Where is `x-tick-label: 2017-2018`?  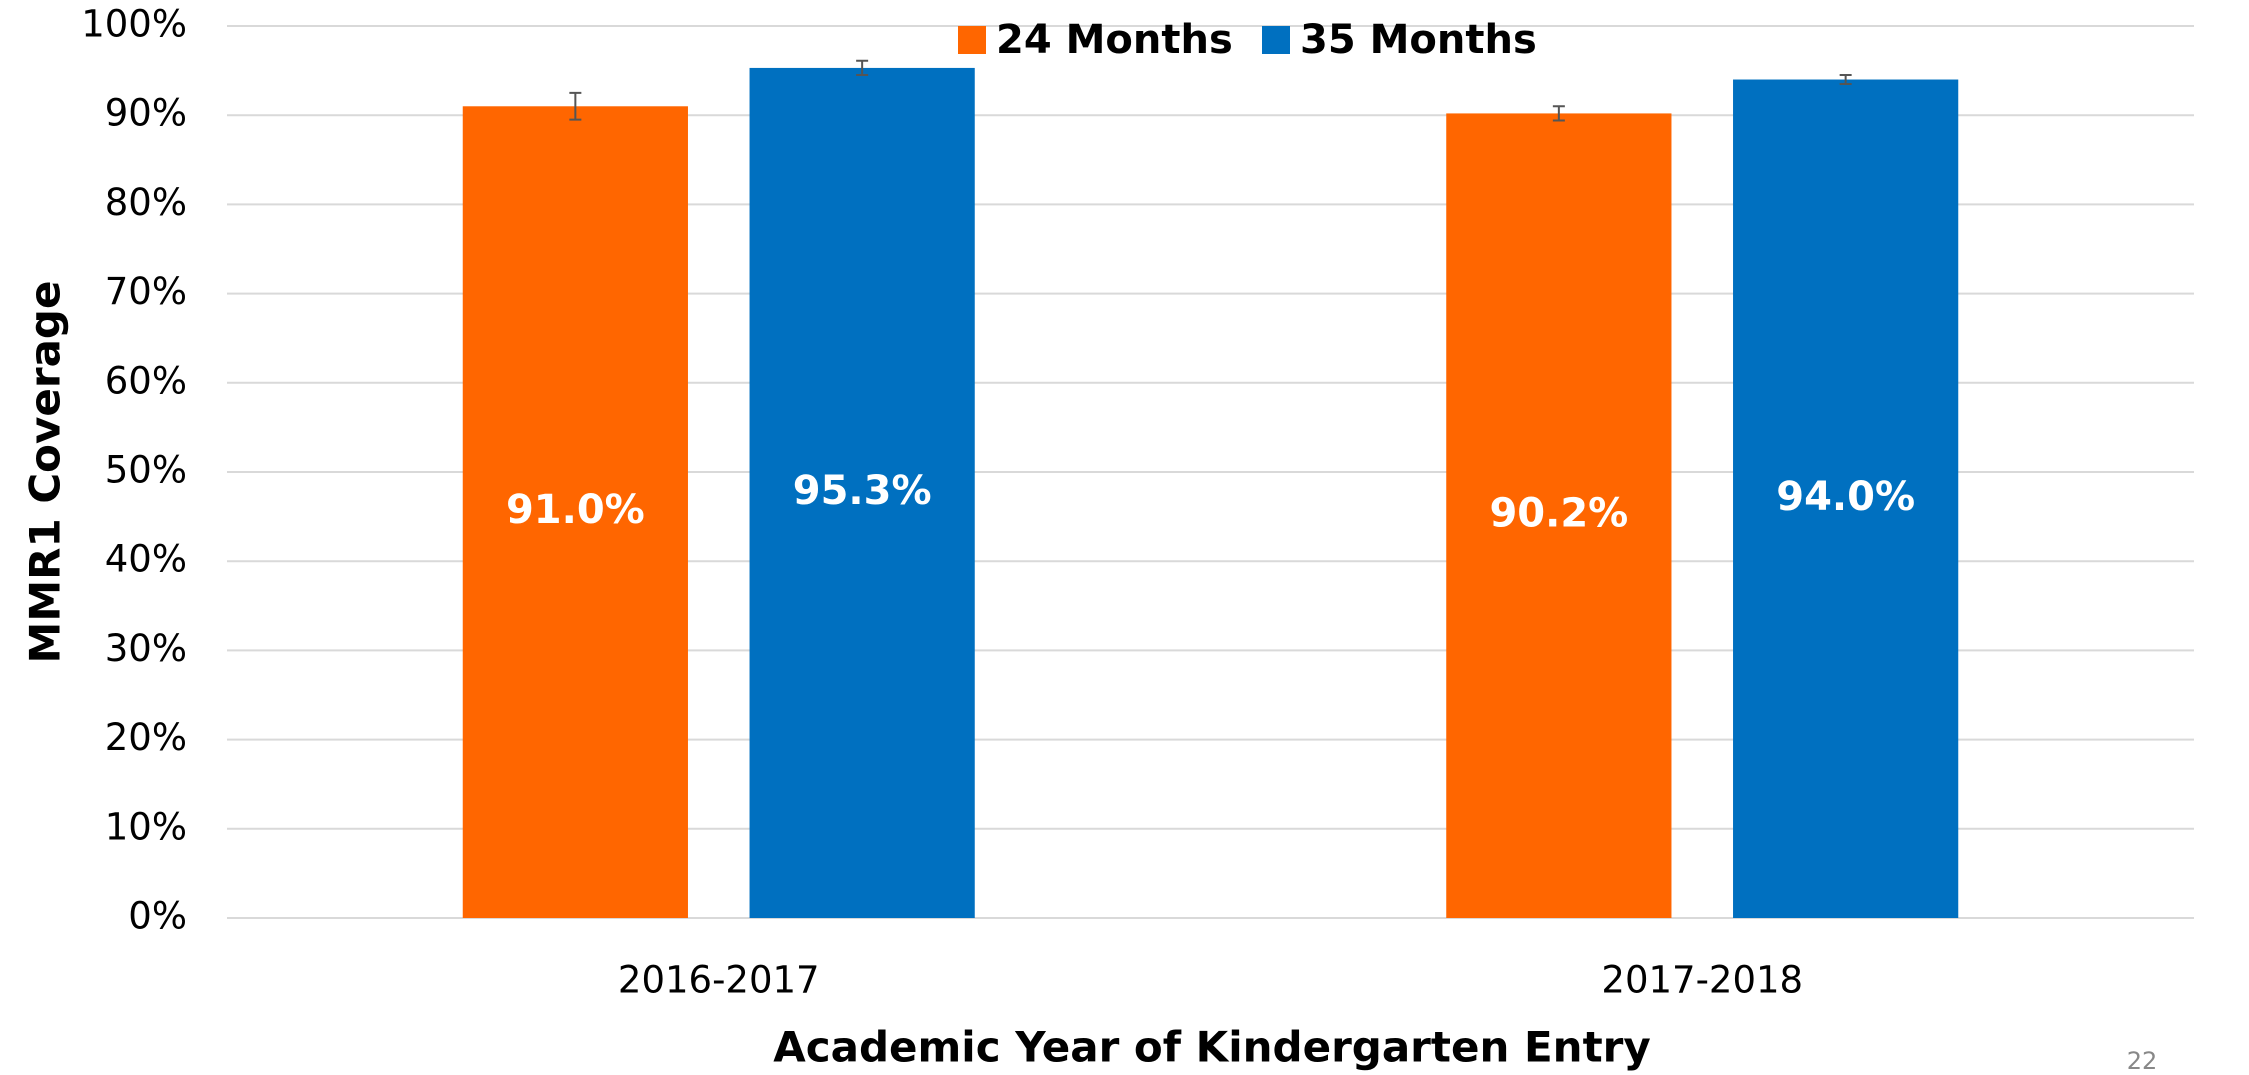
x-tick-label: 2017-2018 is located at coordinates (1702, 980).